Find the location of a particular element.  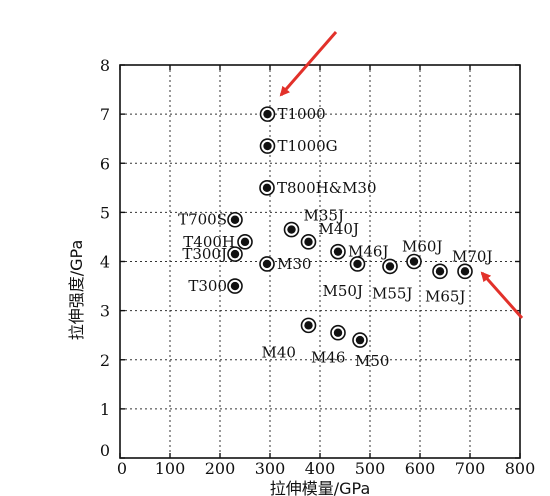

x-axis-title: 拉伸模量/GPa is located at coordinates (320, 487).